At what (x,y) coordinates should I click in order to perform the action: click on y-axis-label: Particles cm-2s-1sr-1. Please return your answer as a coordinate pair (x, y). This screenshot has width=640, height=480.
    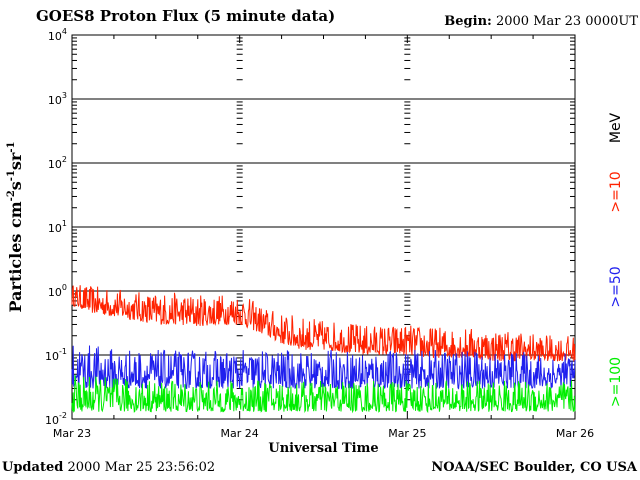
    Looking at the image, I should click on (15, 227).